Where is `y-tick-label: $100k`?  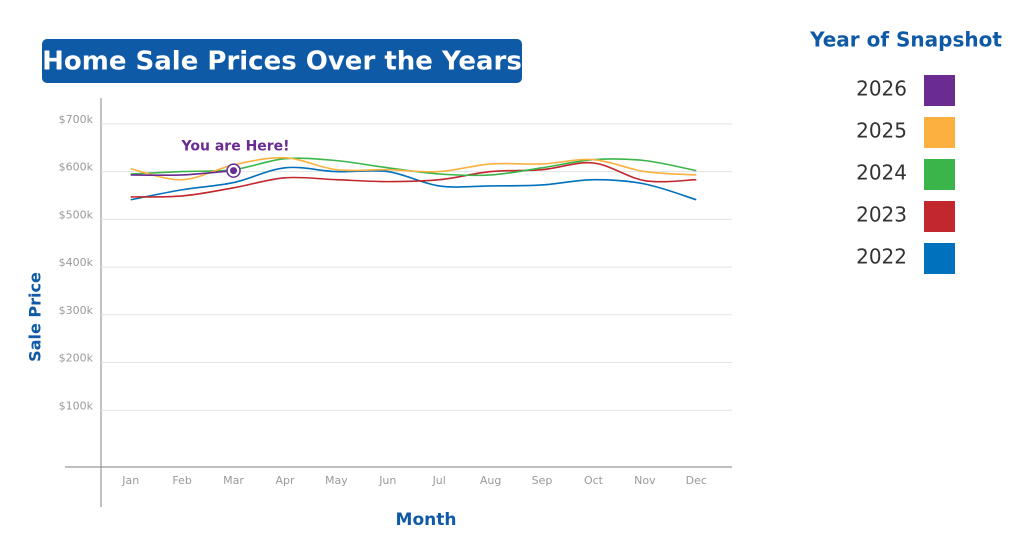 y-tick-label: $100k is located at coordinates (76, 405).